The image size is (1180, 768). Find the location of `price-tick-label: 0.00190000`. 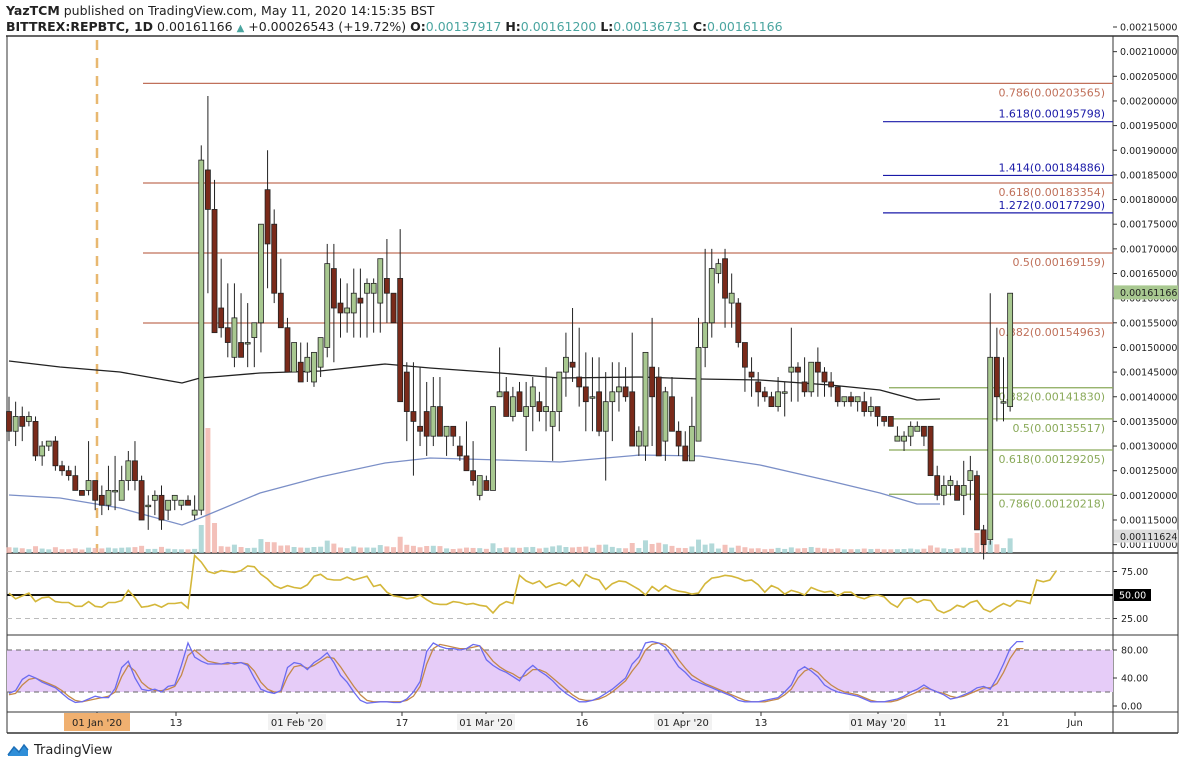

price-tick-label: 0.00190000 is located at coordinates (1148, 151).